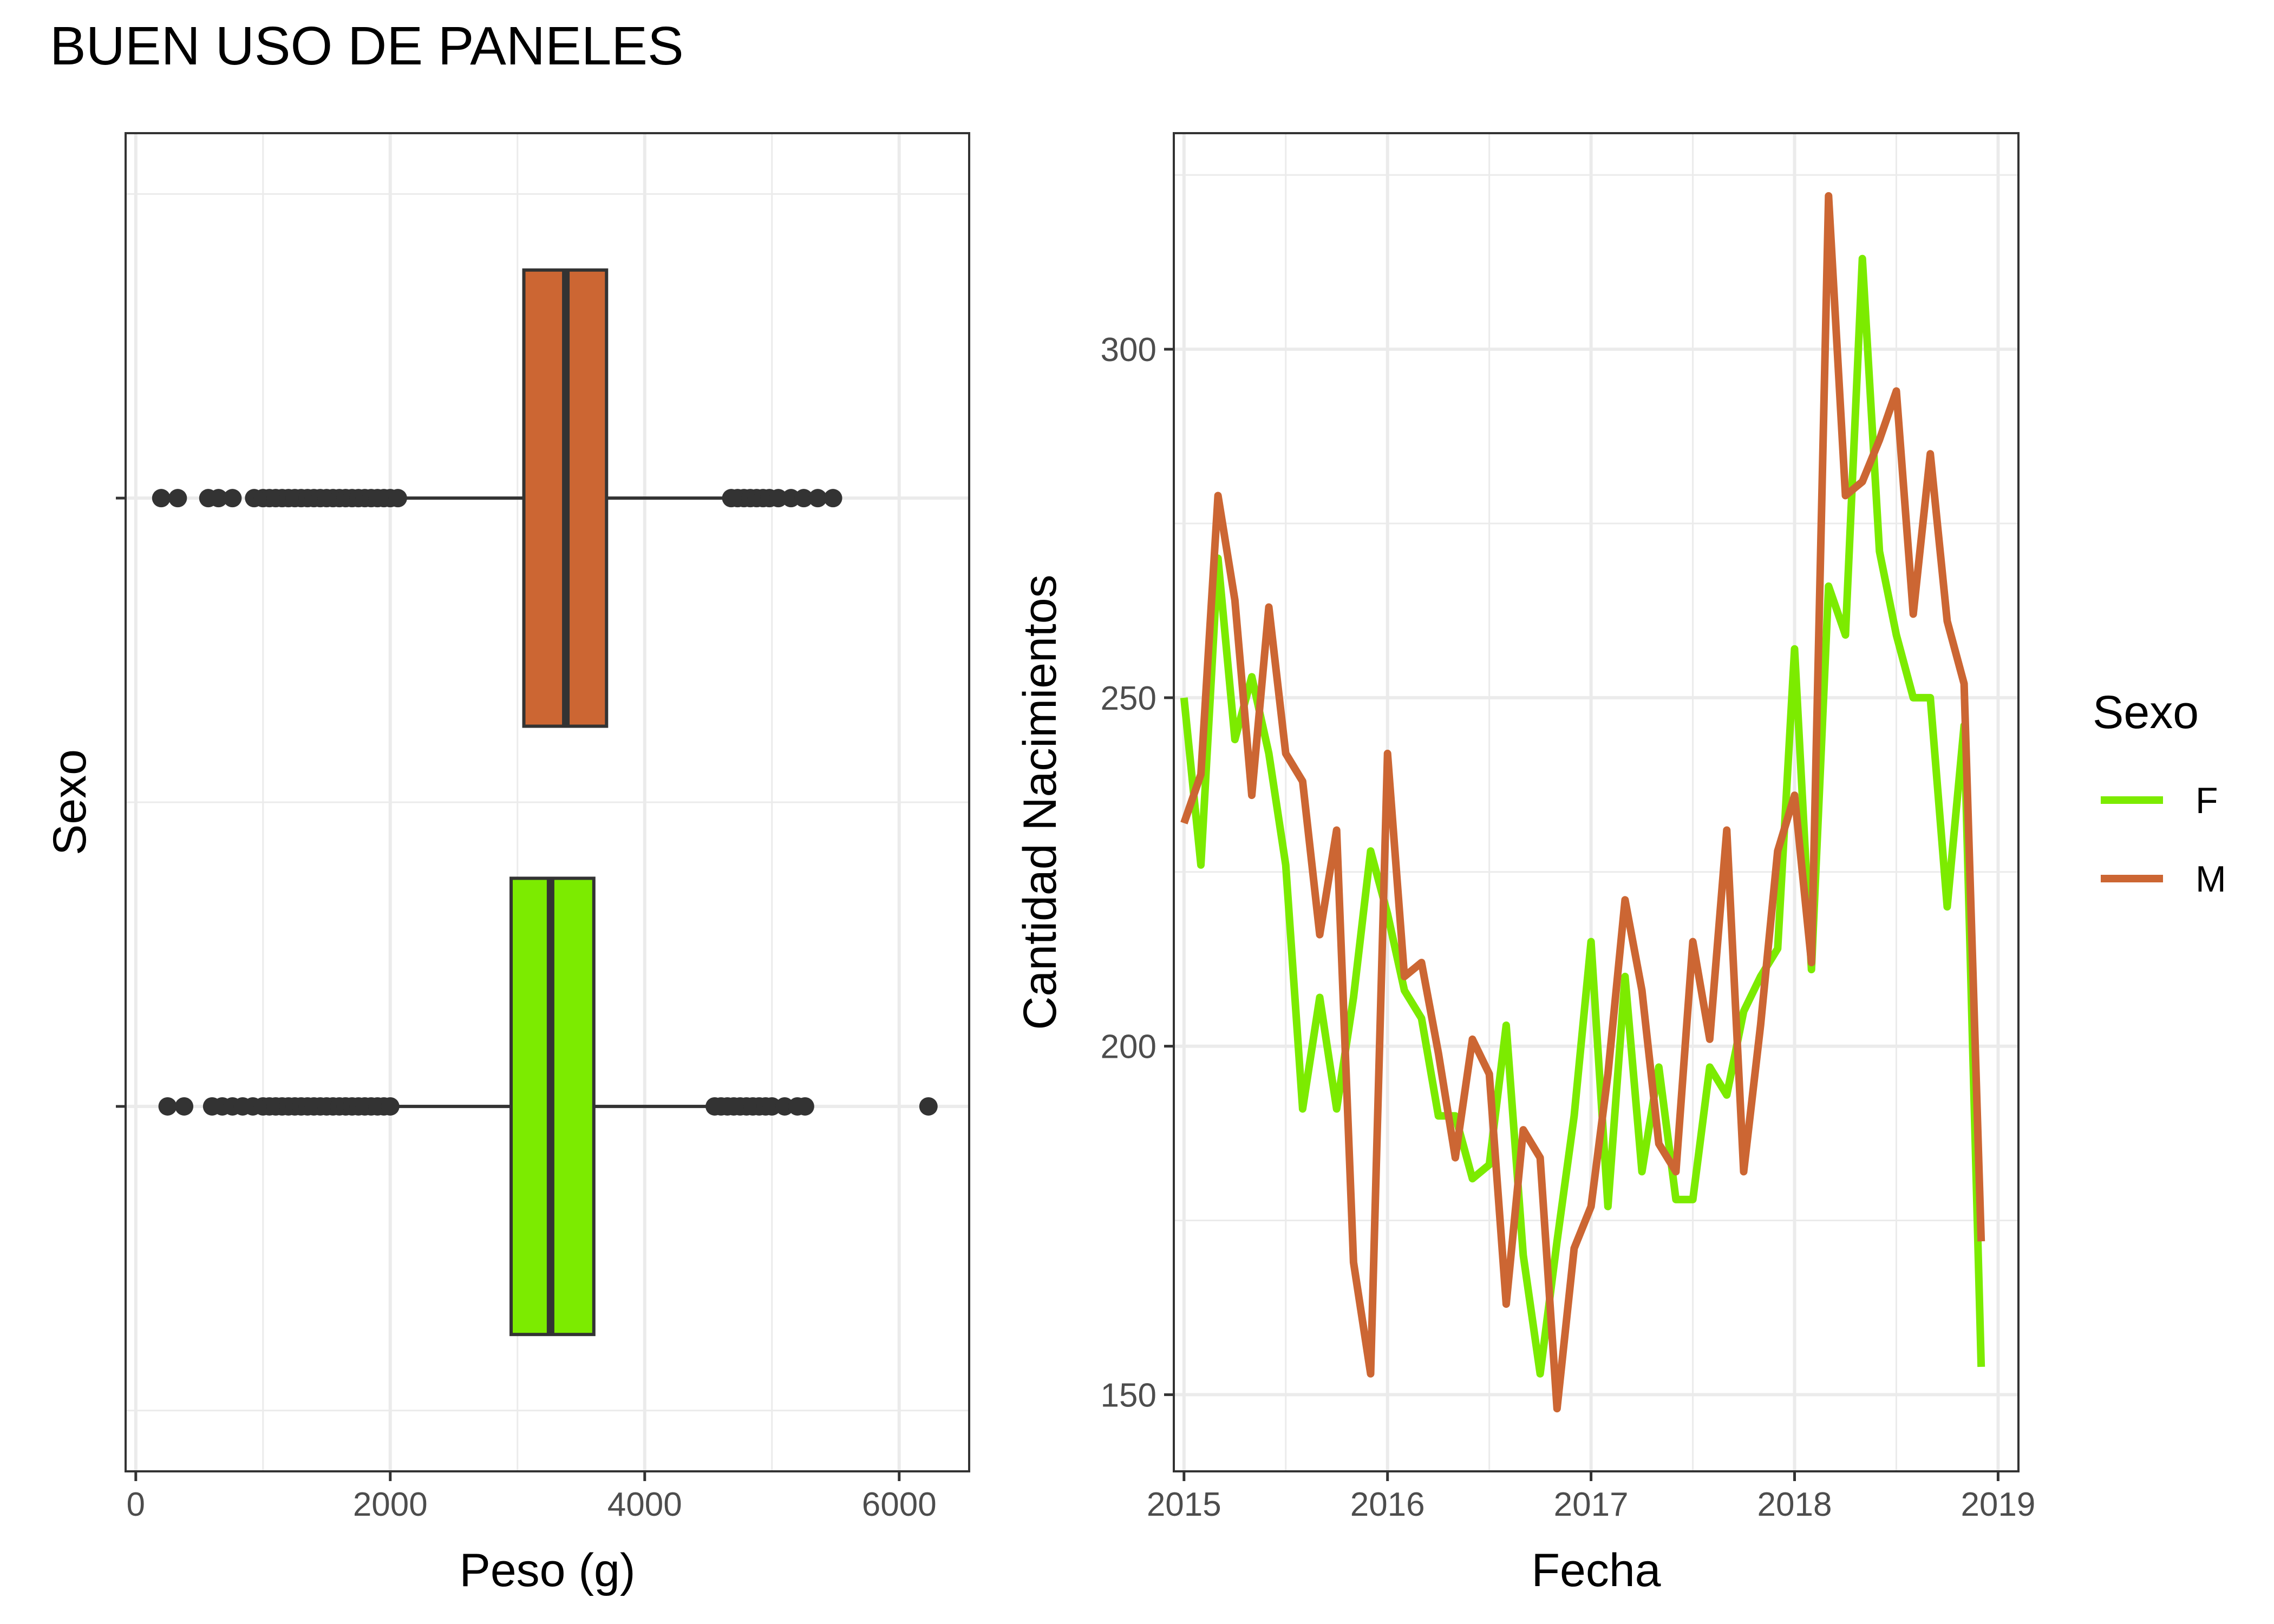 This screenshot has height=1624, width=2274. What do you see at coordinates (1388, 1505) in the screenshot?
I see `x-tick-label: 2016` at bounding box center [1388, 1505].